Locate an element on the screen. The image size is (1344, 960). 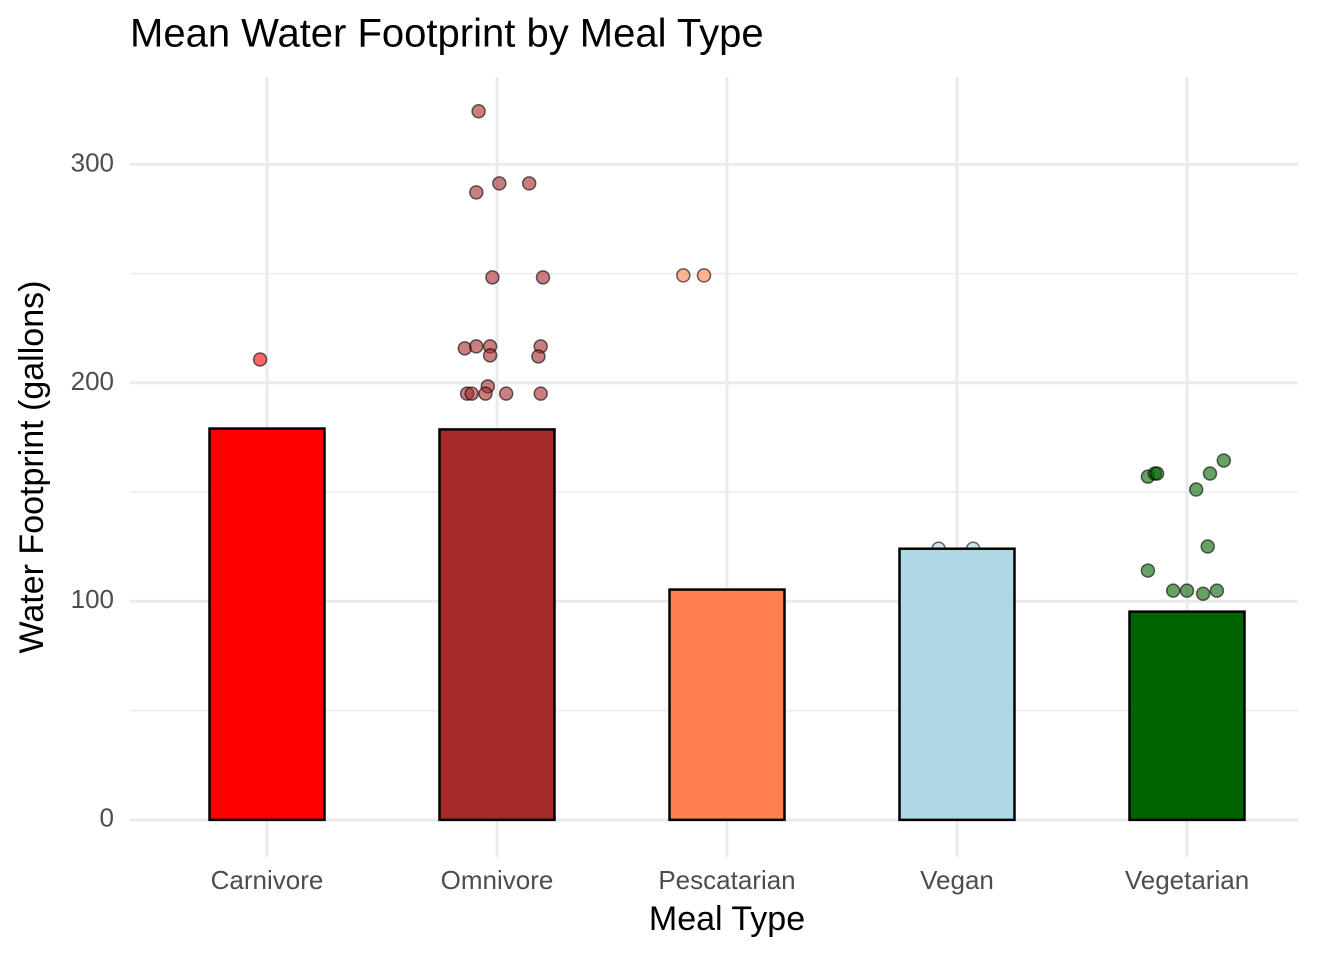
y-tick-label: 100 is located at coordinates (92, 599).